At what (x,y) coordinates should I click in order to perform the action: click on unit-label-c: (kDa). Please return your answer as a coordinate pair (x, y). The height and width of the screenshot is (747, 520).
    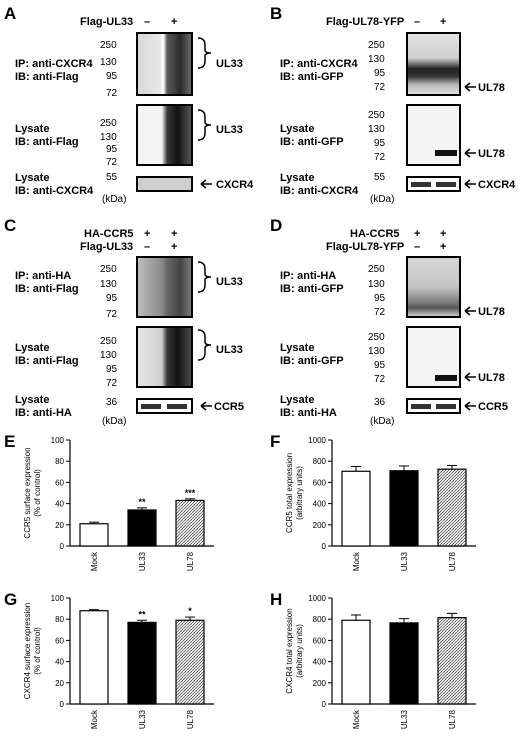
    Looking at the image, I should click on (114, 421).